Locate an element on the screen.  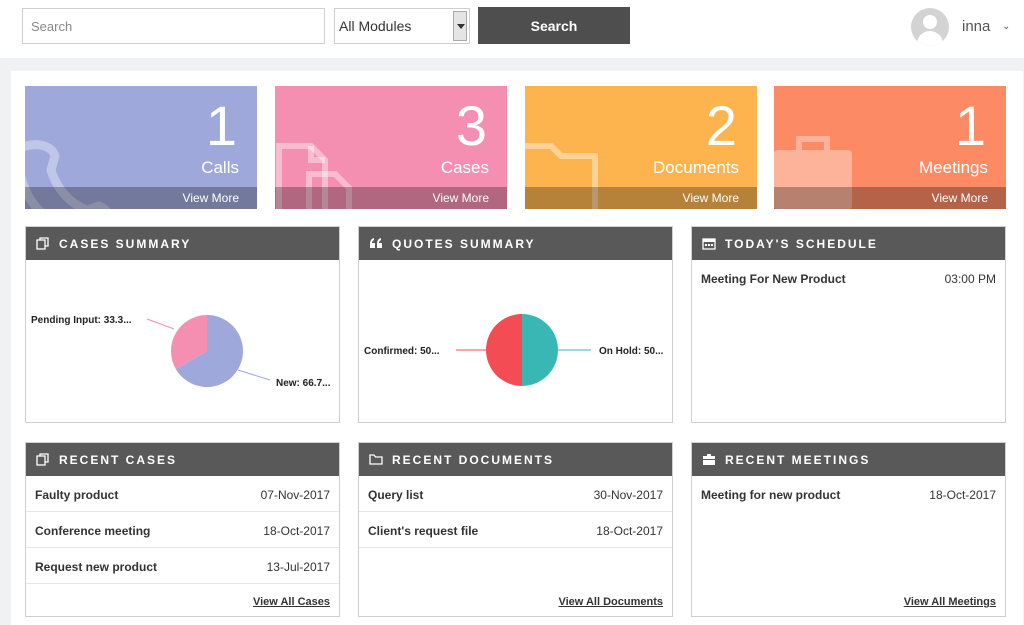
quotes-pie-chart is located at coordinates (523, 350).